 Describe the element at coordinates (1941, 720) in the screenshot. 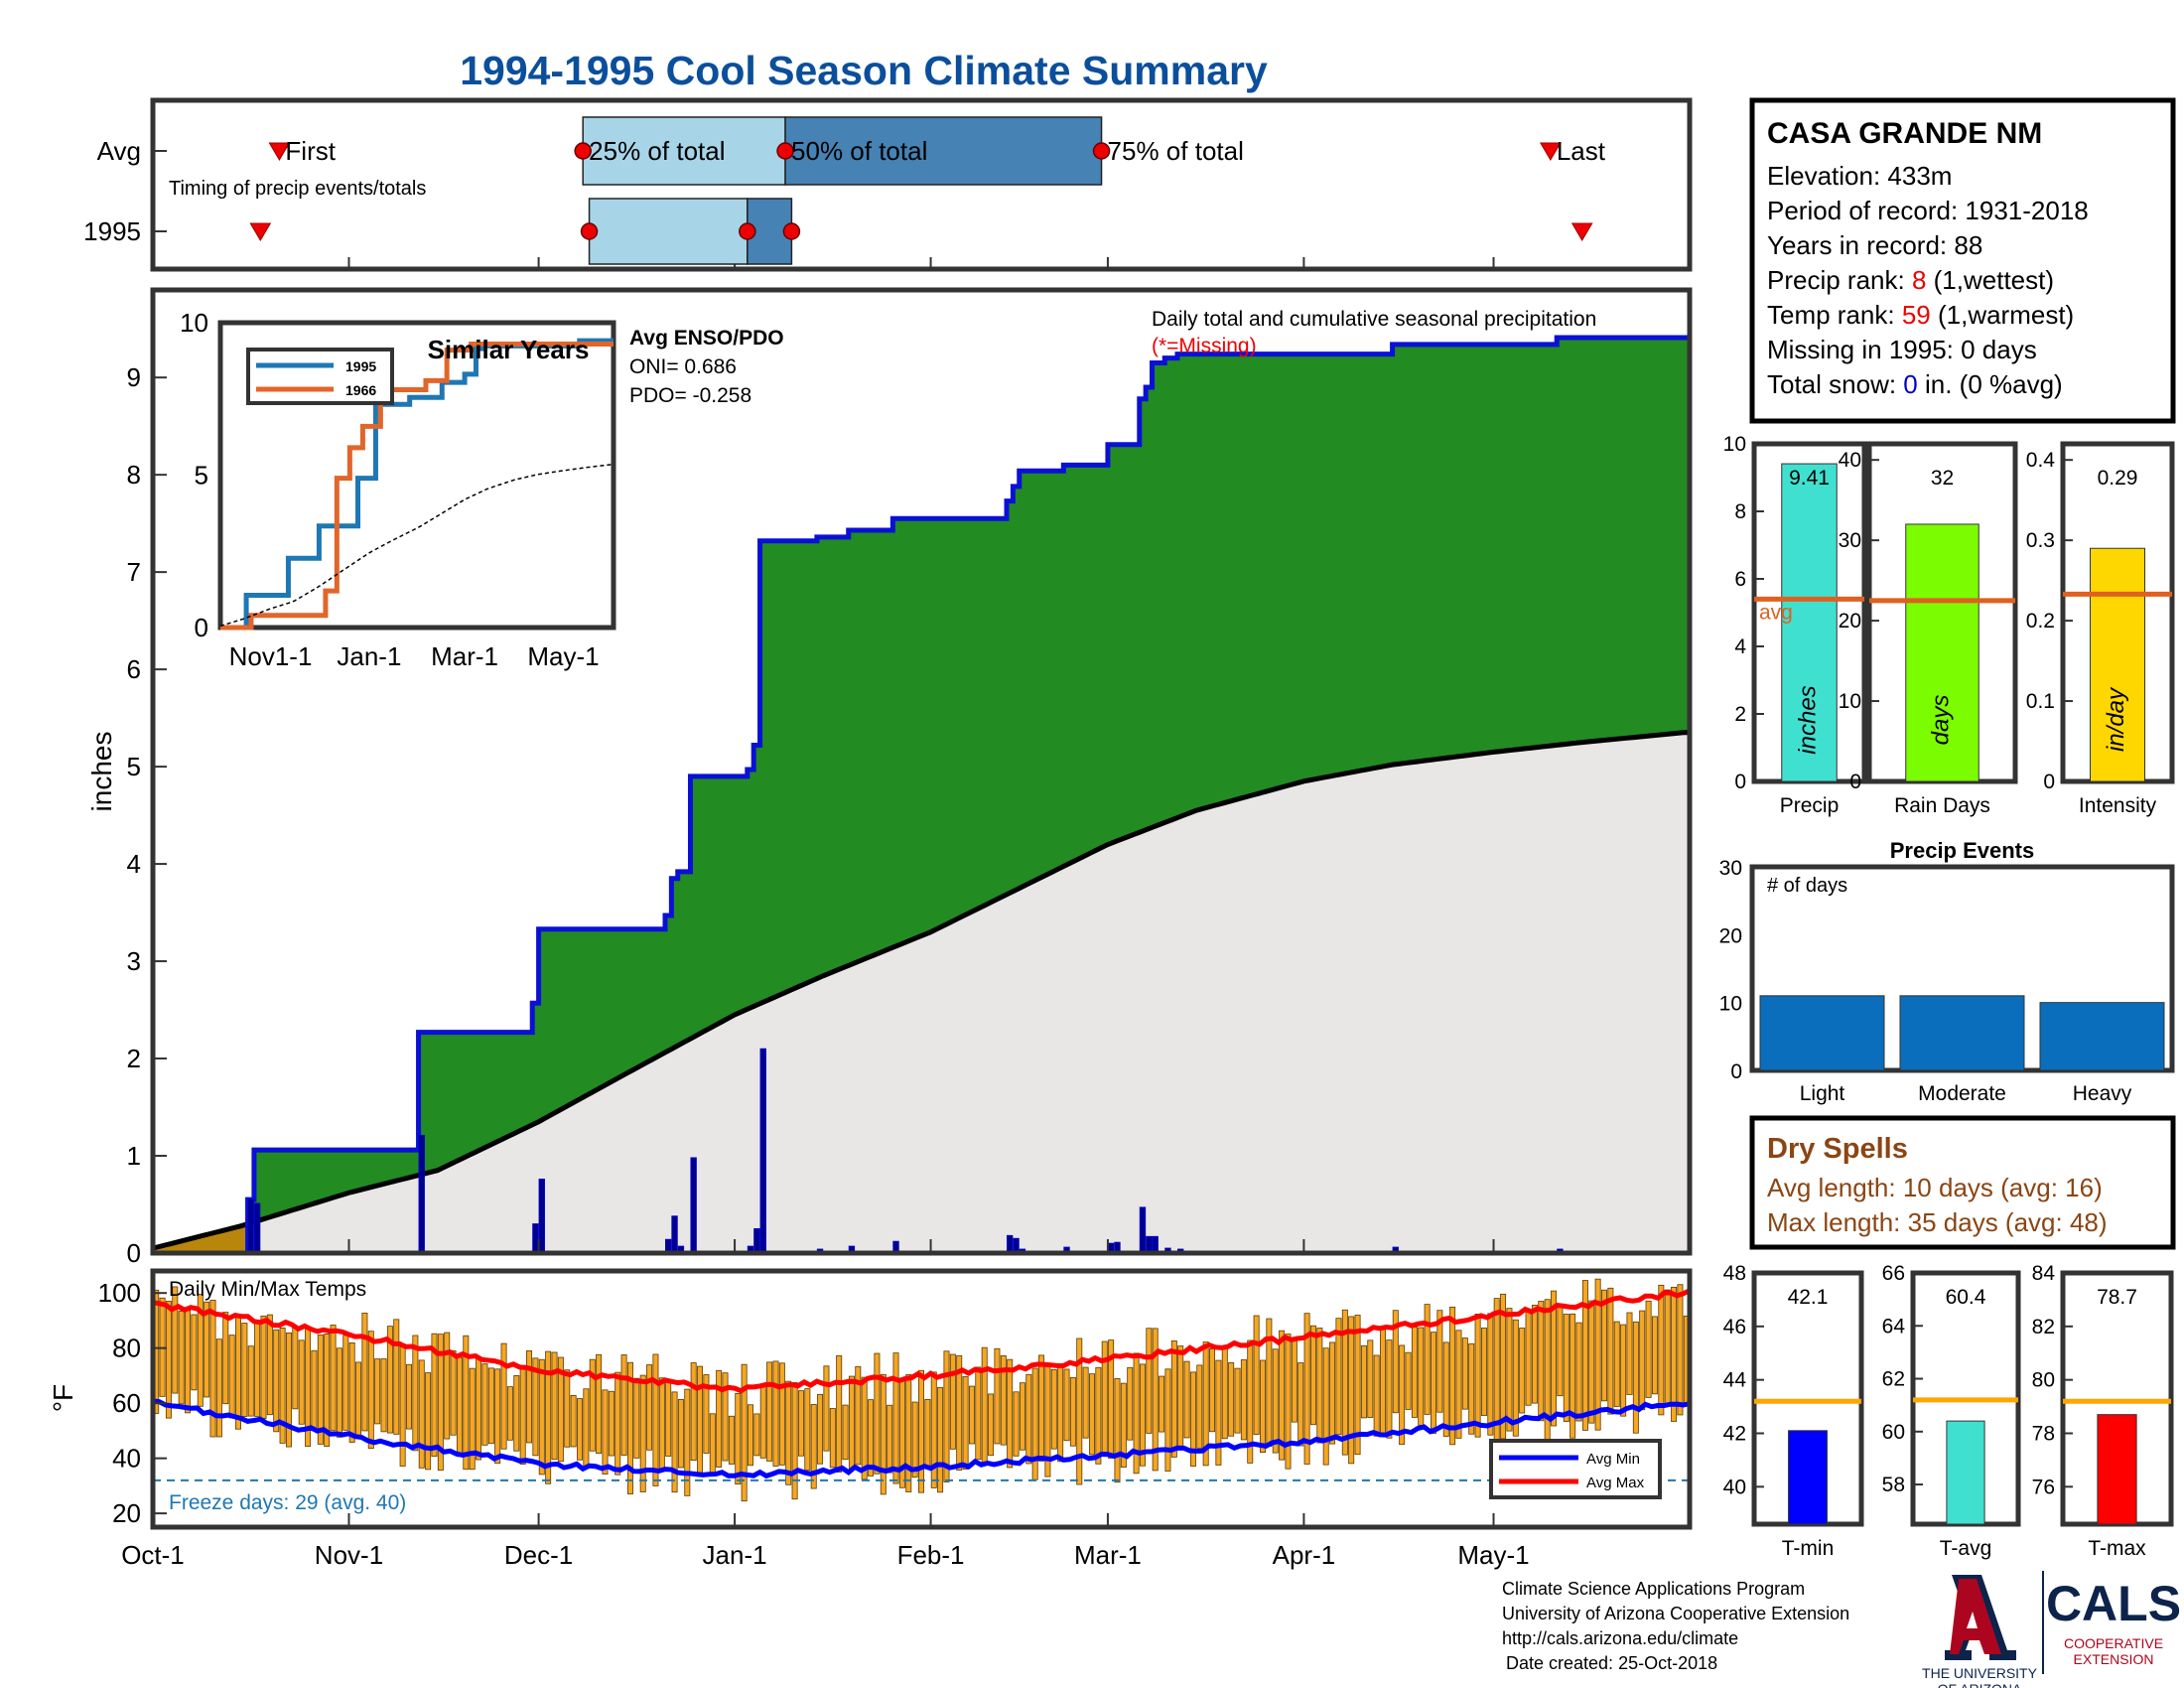

I see `summary-unit-label: days` at that location.